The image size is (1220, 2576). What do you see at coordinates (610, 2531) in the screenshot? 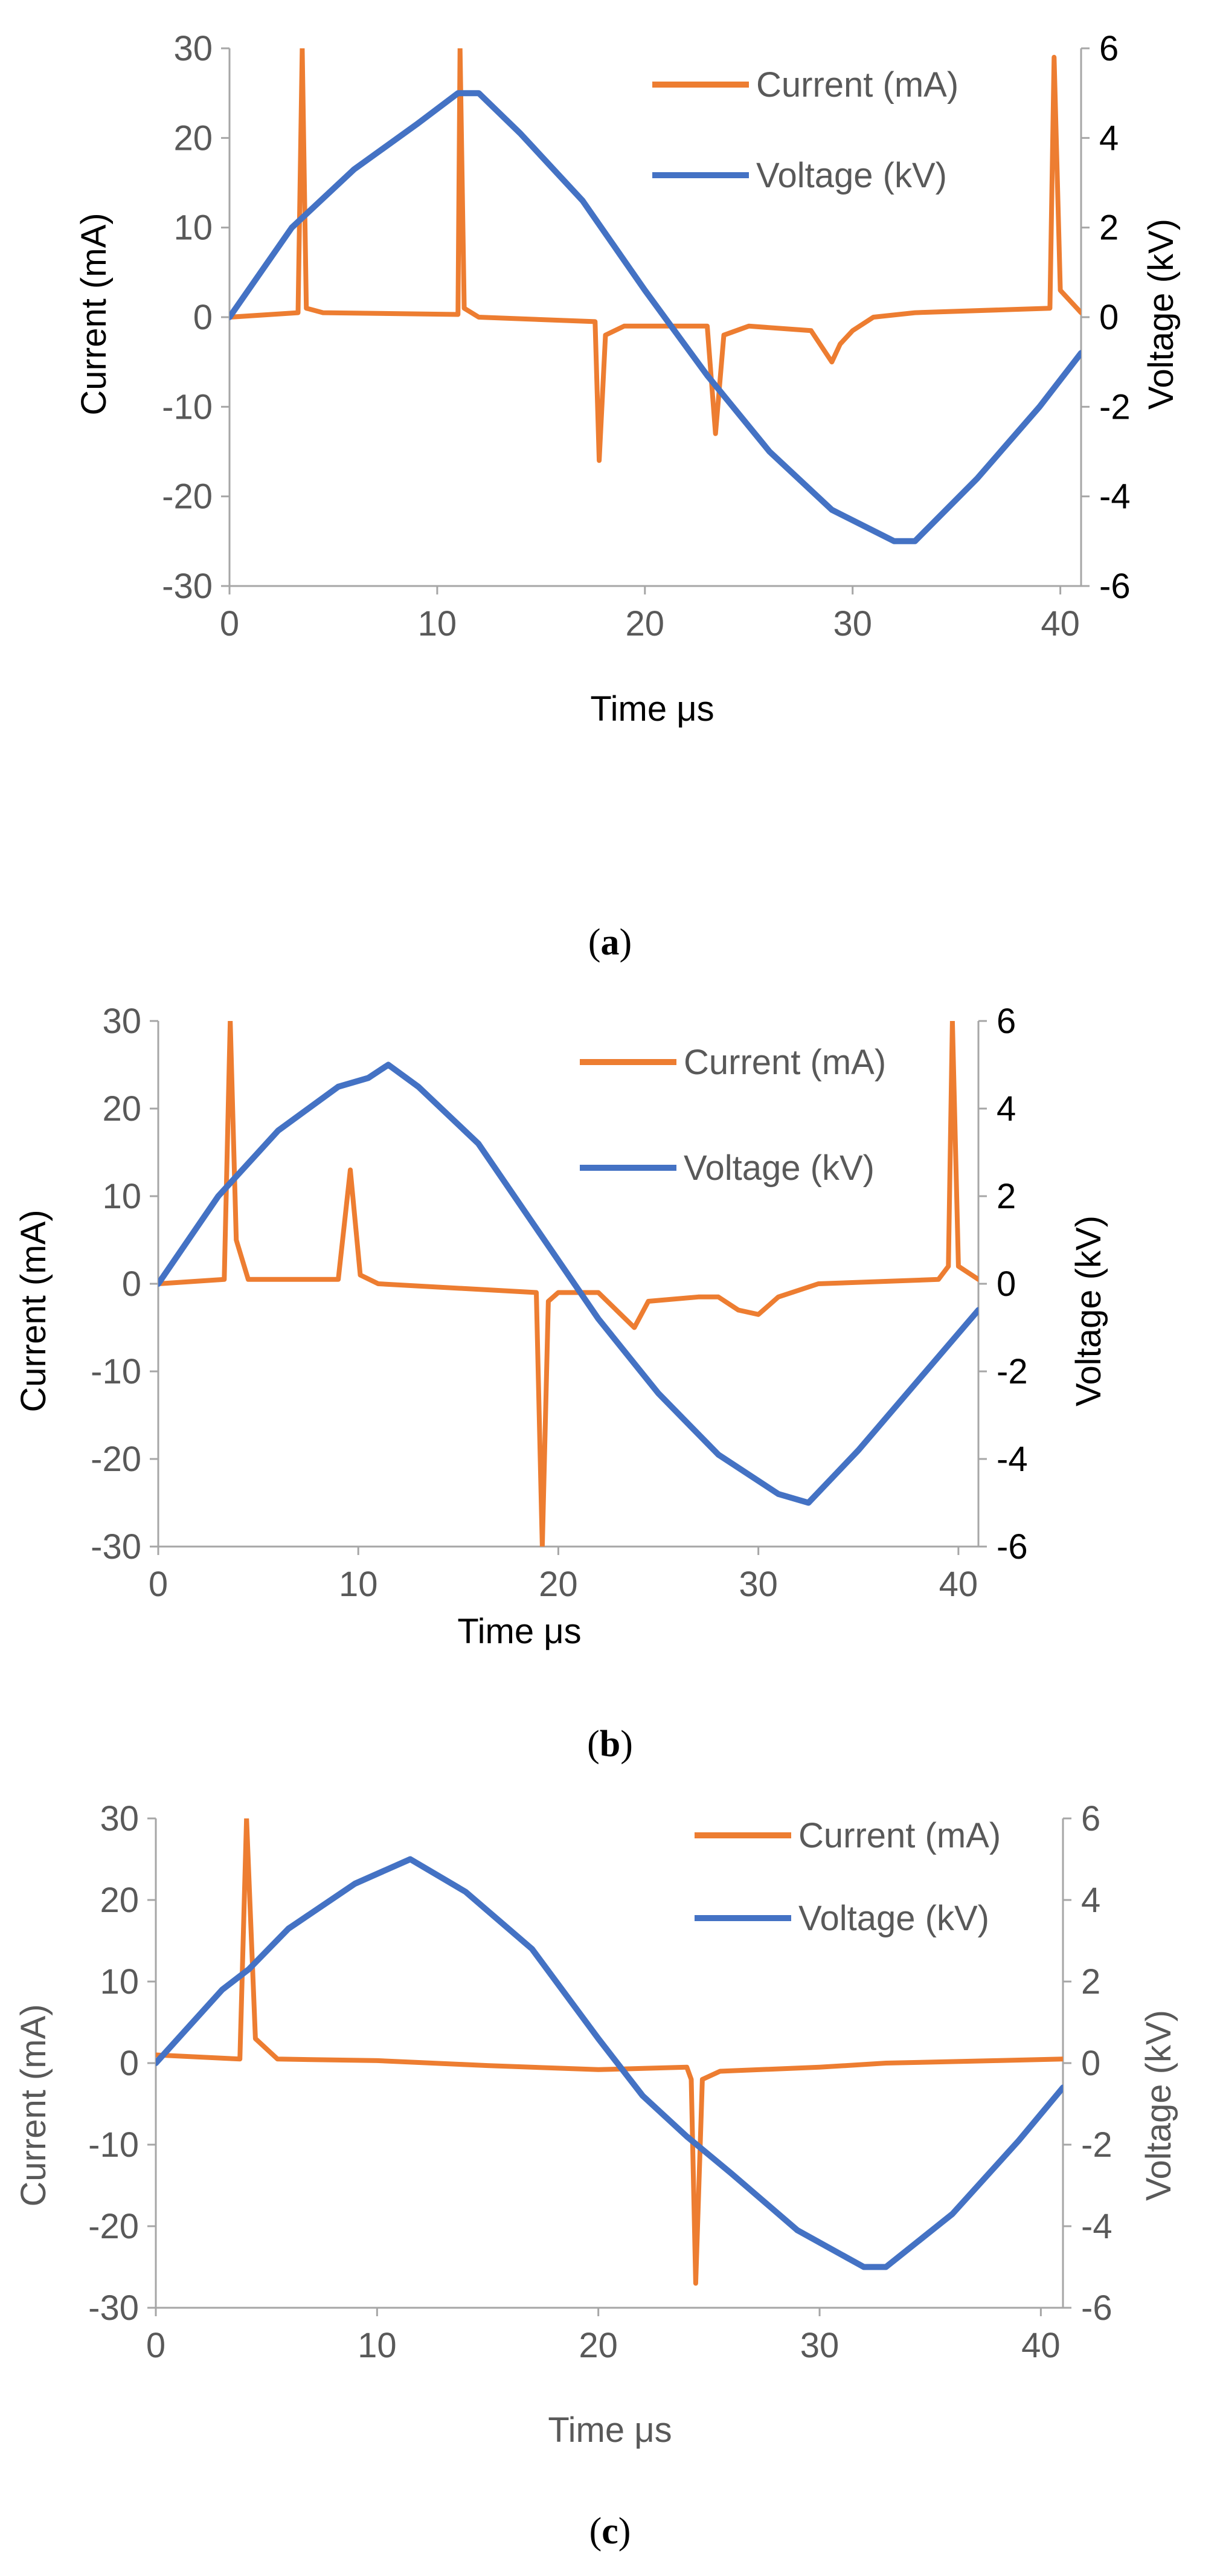
I see `caption-c: (c)` at bounding box center [610, 2531].